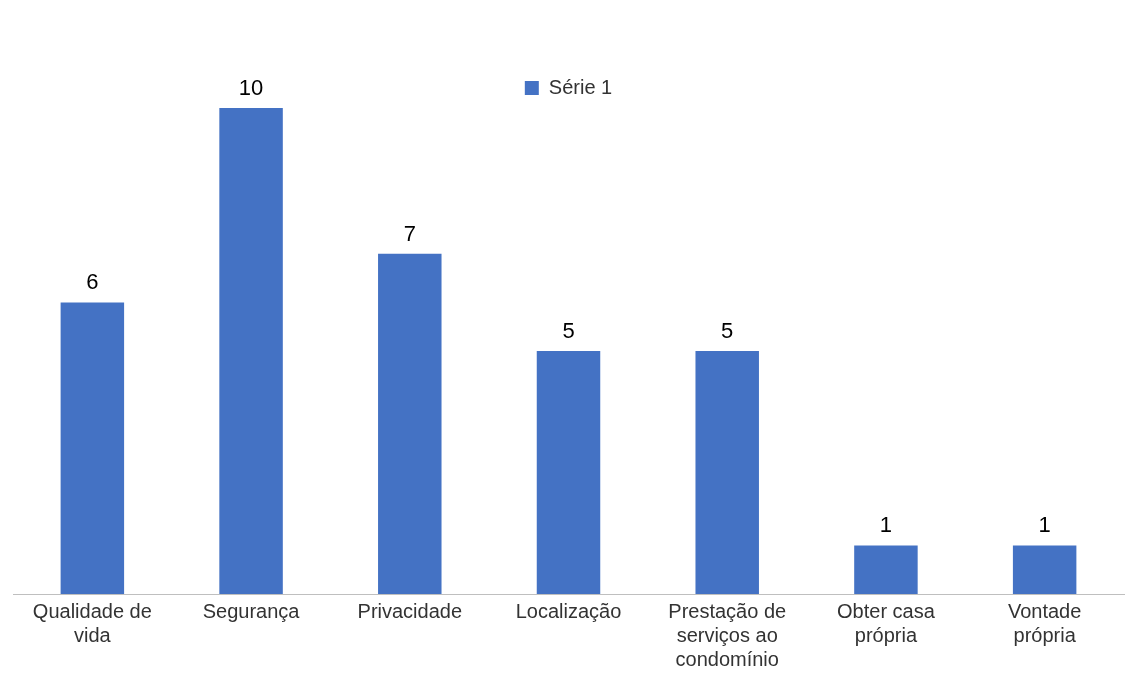 This screenshot has height=678, width=1137. What do you see at coordinates (886, 622) in the screenshot?
I see `x-tick-label: Obter casa própria` at bounding box center [886, 622].